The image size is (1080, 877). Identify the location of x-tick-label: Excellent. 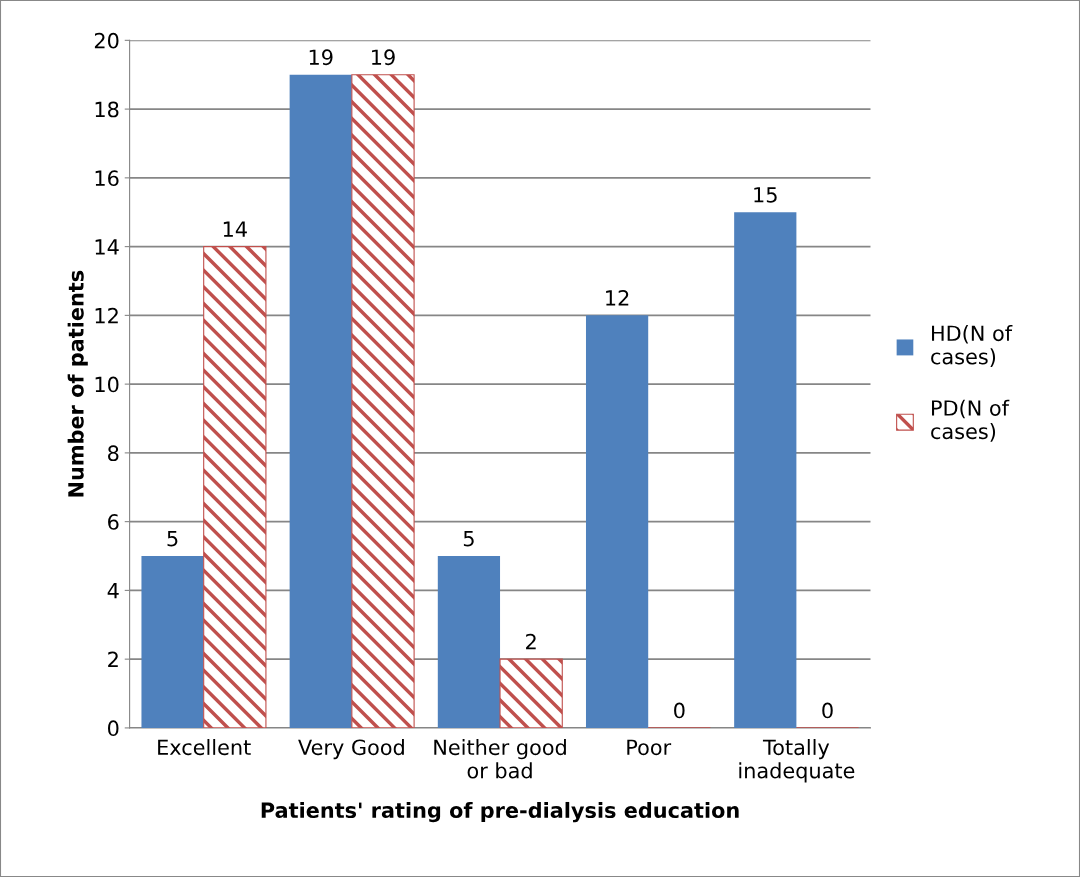
(204, 747).